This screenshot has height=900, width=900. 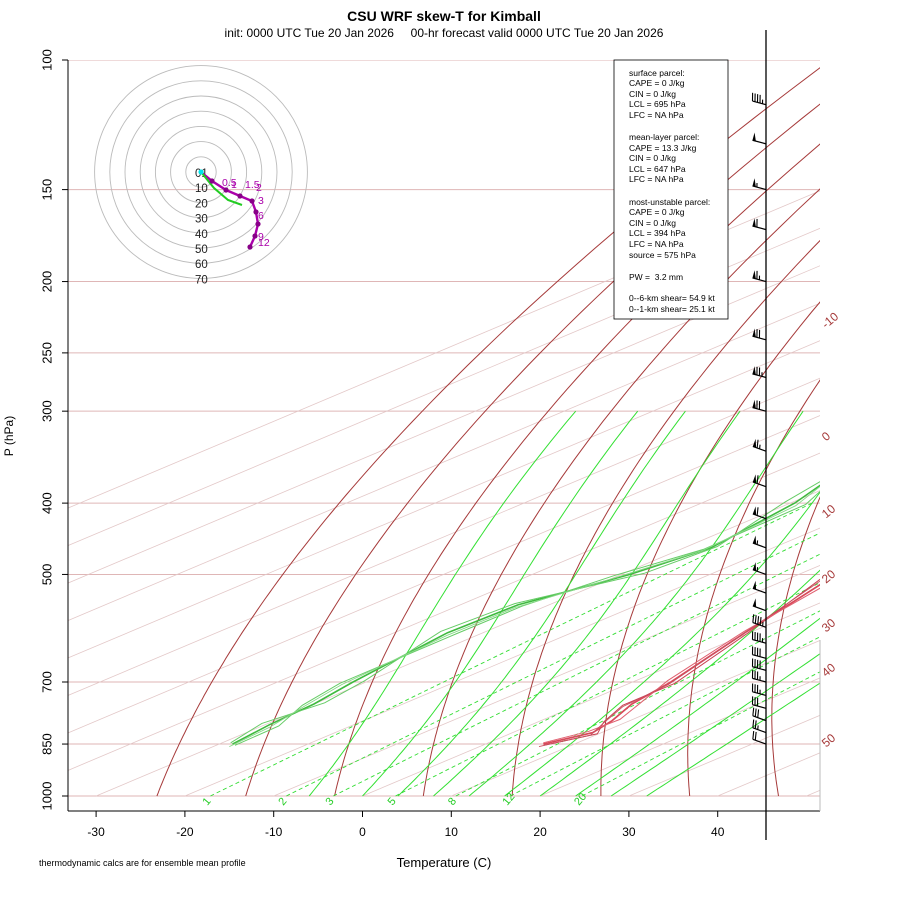 I want to click on mu-lcl: LCL = 394 hPa, so click(x=657, y=233).